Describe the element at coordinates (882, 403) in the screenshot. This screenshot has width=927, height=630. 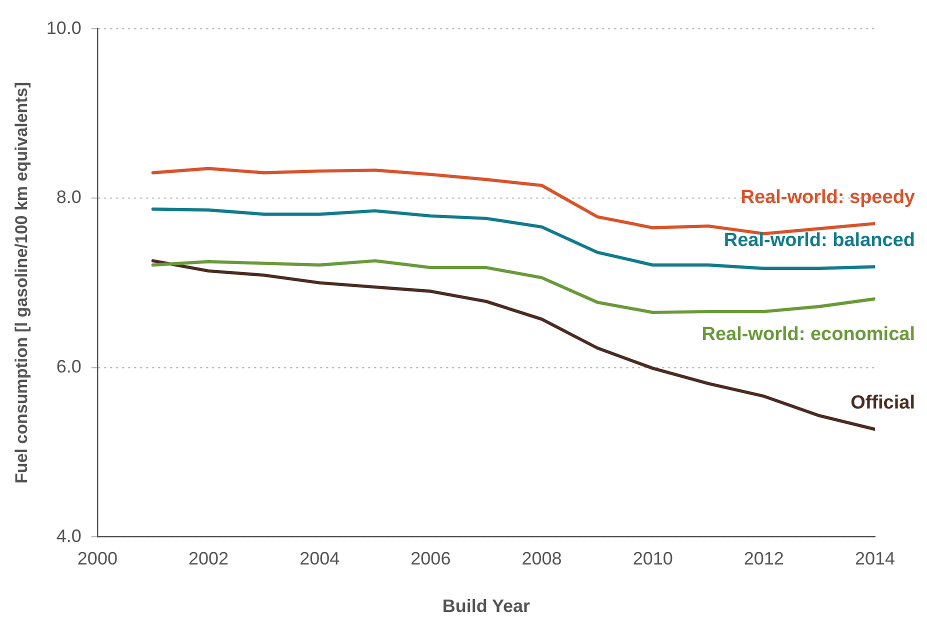
I see `series-label: Official` at that location.